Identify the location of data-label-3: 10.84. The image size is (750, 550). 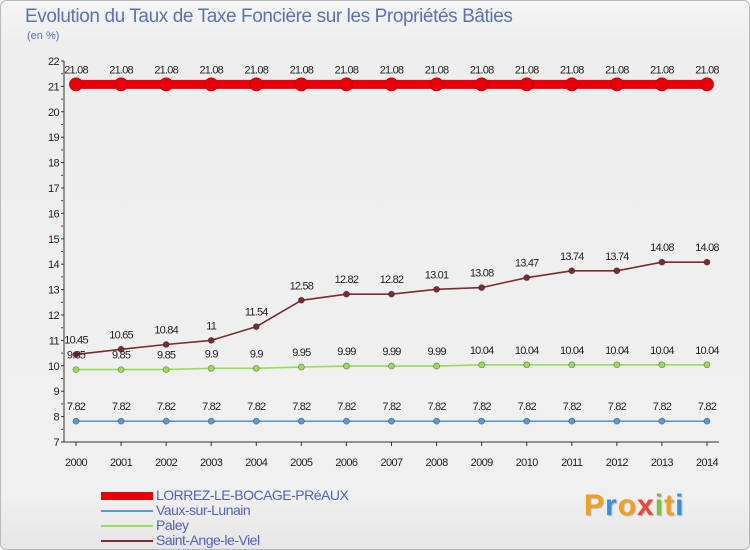
(166, 330).